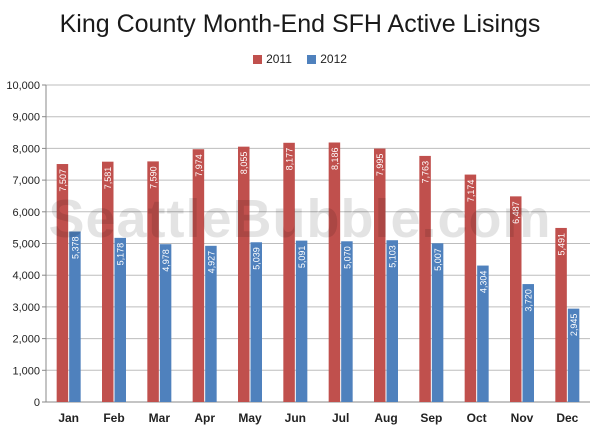 Image resolution: width=600 pixels, height=436 pixels. What do you see at coordinates (37, 403) in the screenshot?
I see `y-tick-label: 0` at bounding box center [37, 403].